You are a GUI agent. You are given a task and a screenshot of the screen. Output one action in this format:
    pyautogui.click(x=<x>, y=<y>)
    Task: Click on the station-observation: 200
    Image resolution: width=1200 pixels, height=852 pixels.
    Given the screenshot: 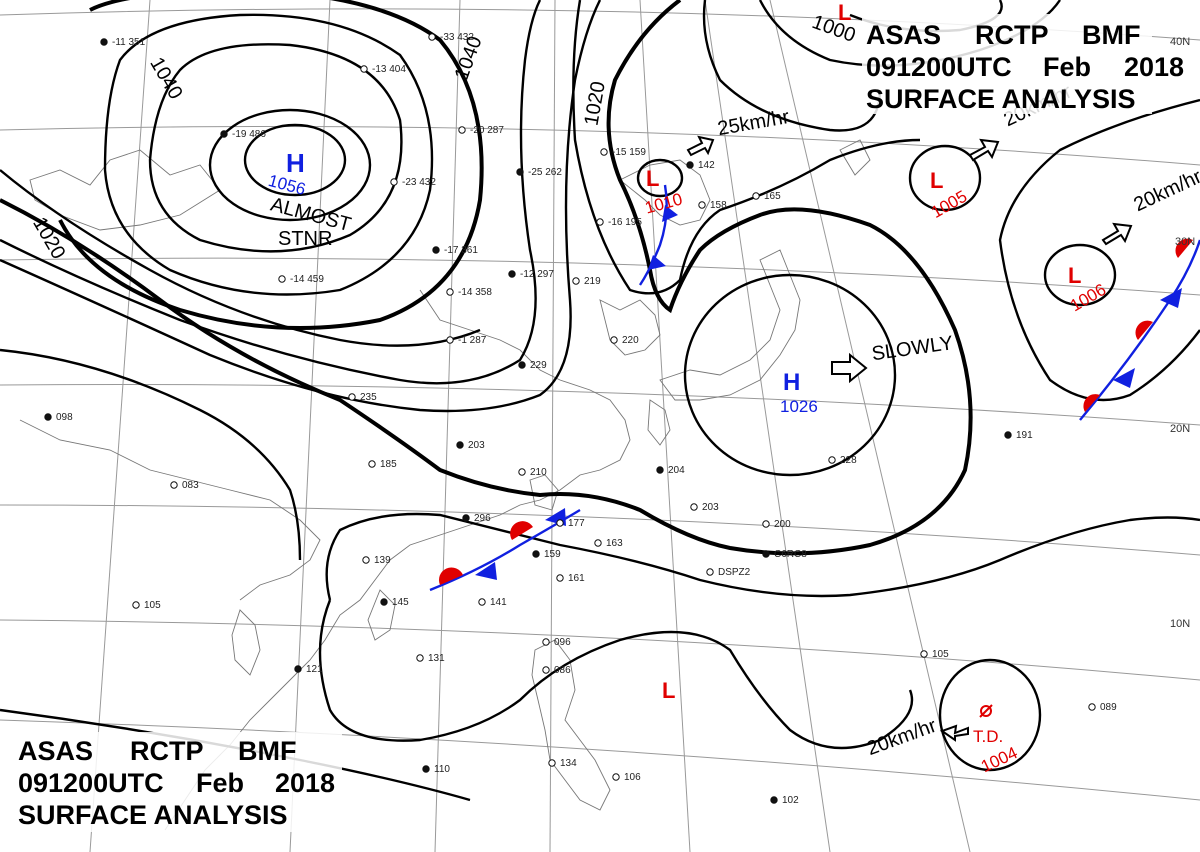 What is the action you would take?
    pyautogui.click(x=782, y=524)
    